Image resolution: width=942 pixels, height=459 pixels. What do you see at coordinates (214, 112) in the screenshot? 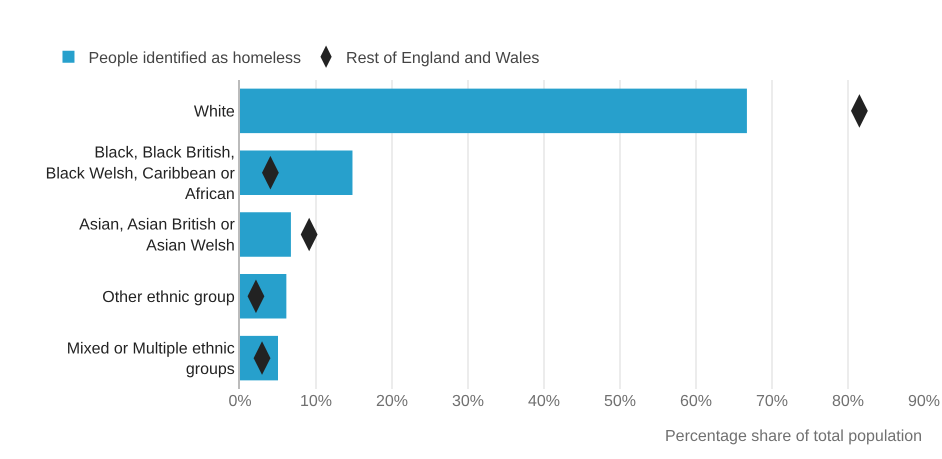
I see `y-tick-label: White` at bounding box center [214, 112].